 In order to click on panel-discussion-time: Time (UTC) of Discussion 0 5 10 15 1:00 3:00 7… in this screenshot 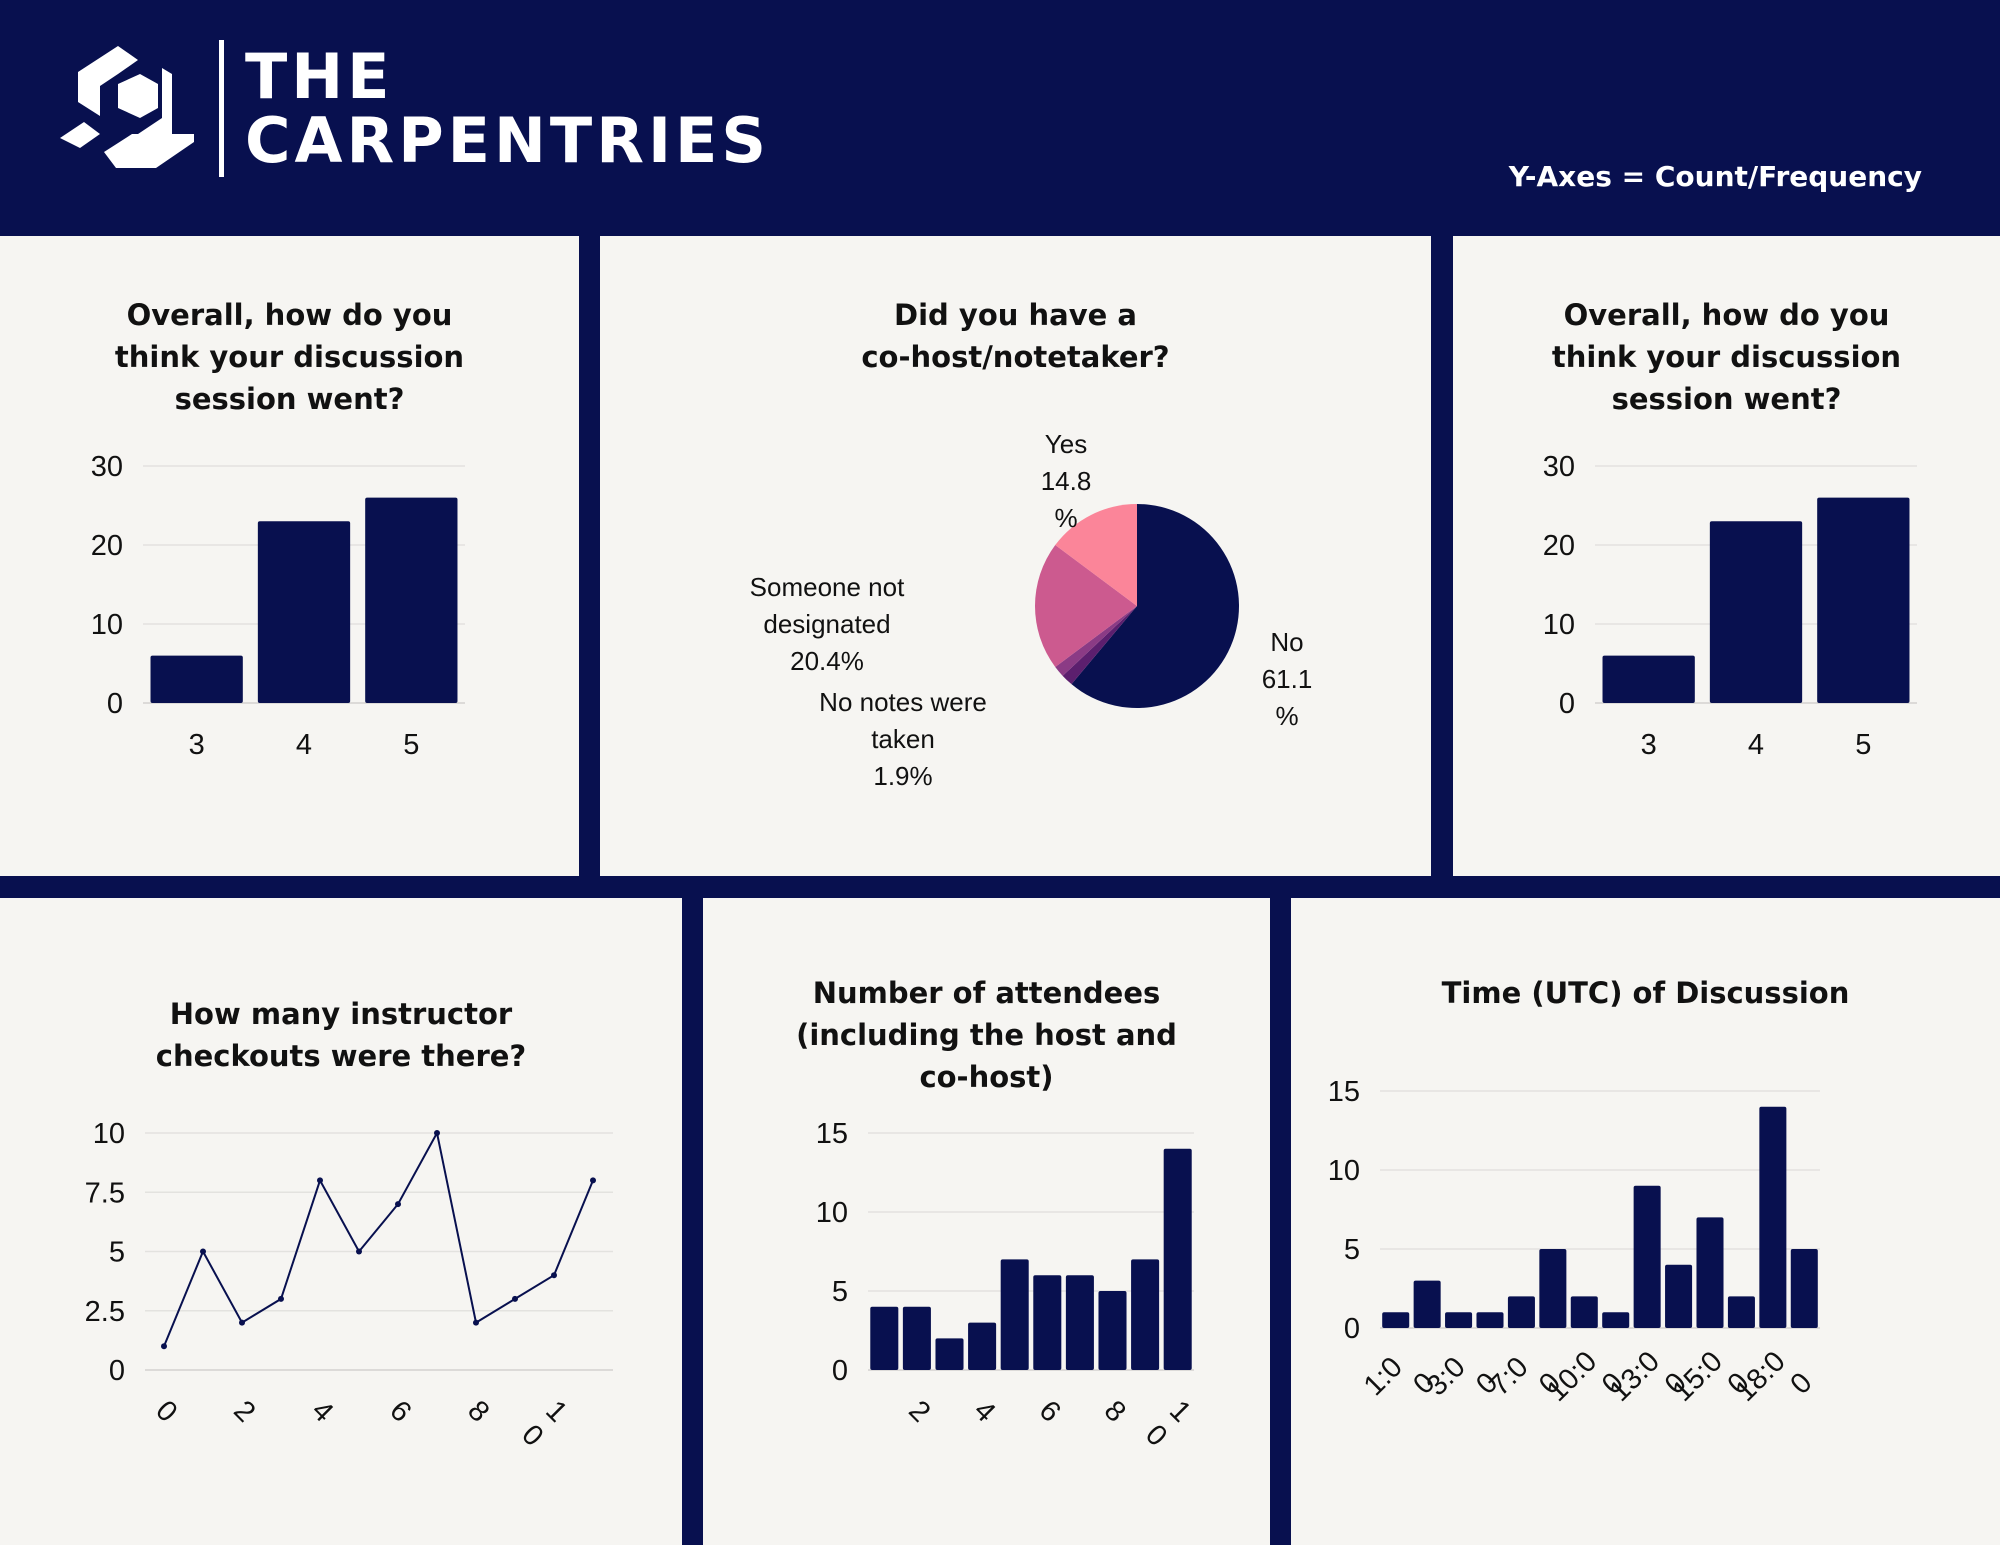, I will do `click(1645, 1221)`.